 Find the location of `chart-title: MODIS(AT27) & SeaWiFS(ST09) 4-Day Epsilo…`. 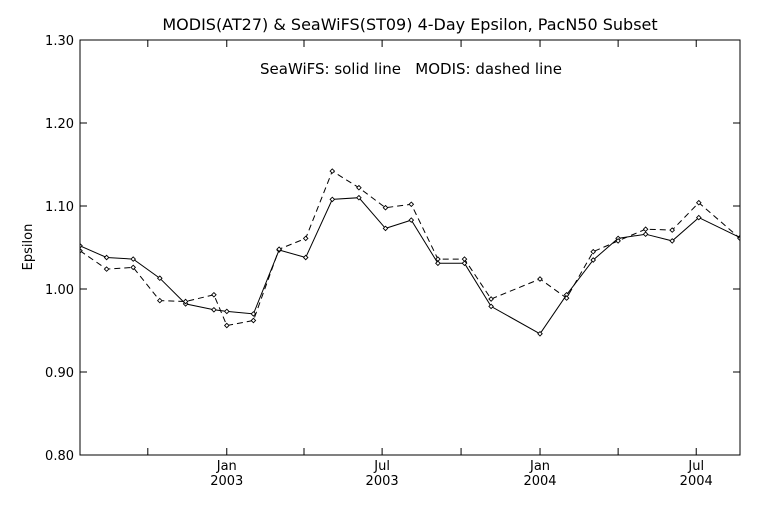

chart-title: MODIS(AT27) & SeaWiFS(ST09) 4-Day Epsilo… is located at coordinates (409, 24).